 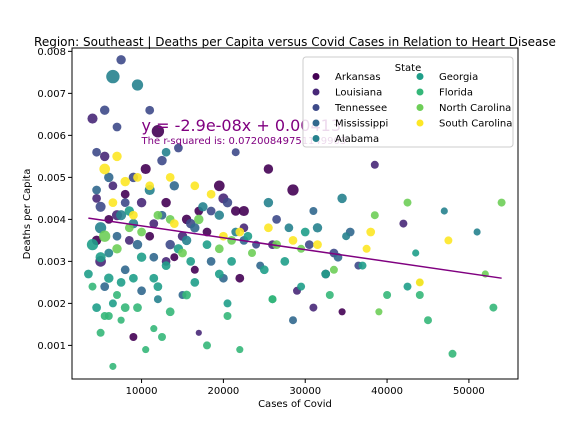 I want to click on y-tick-label-7: 0.008, so click(x=51, y=52).